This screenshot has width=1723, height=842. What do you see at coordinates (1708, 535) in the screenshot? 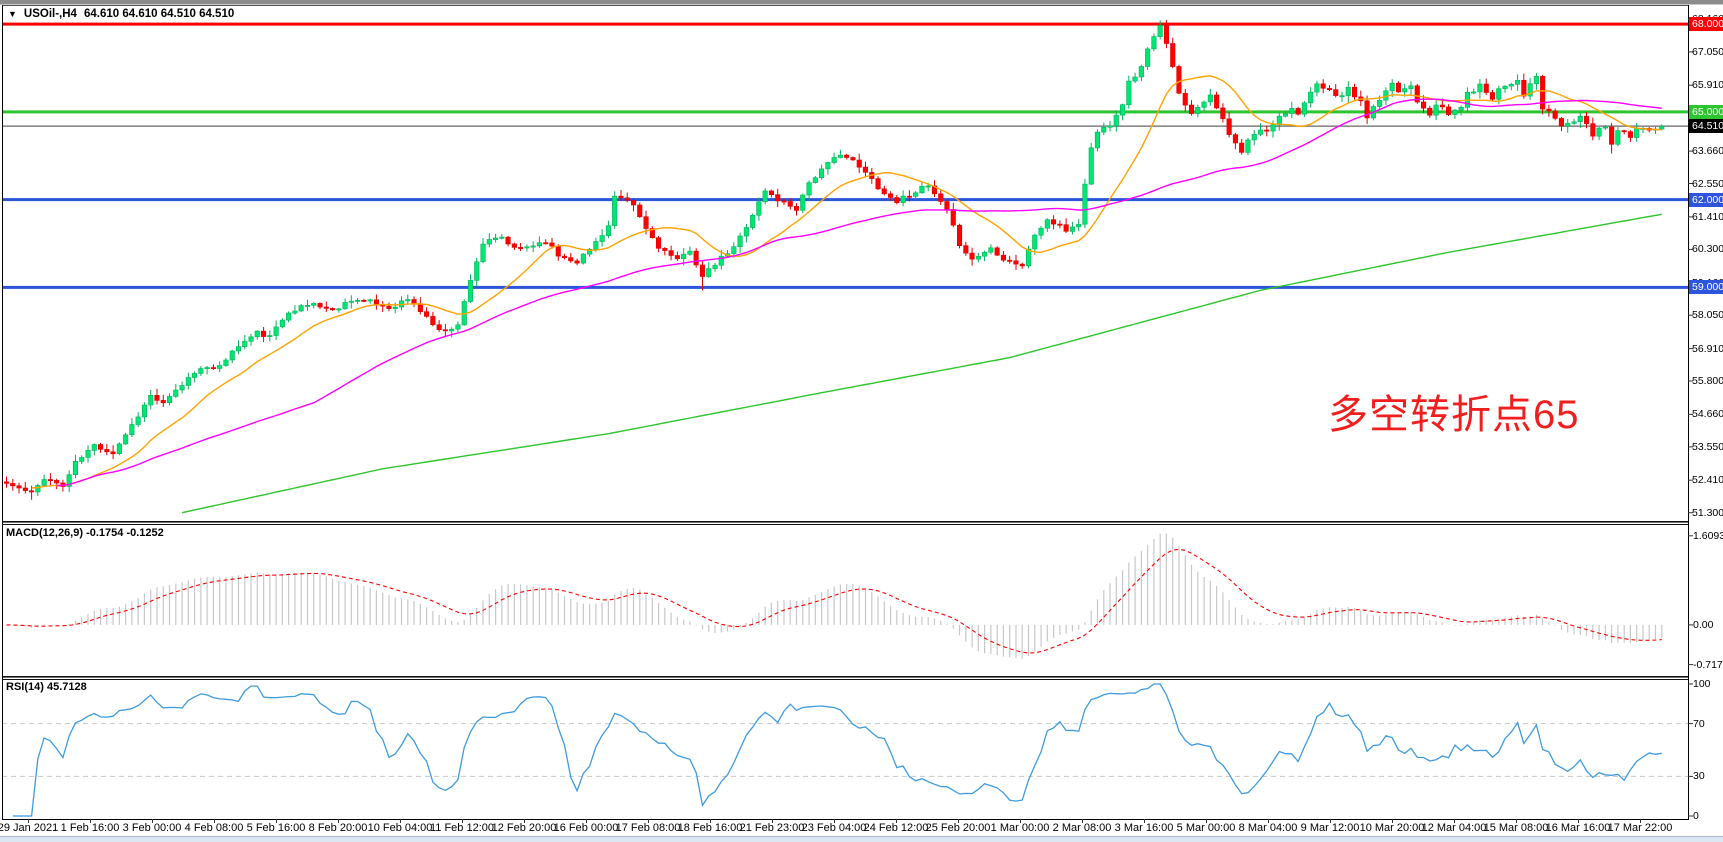
I see `macd-axis-label: 1.6093` at bounding box center [1708, 535].